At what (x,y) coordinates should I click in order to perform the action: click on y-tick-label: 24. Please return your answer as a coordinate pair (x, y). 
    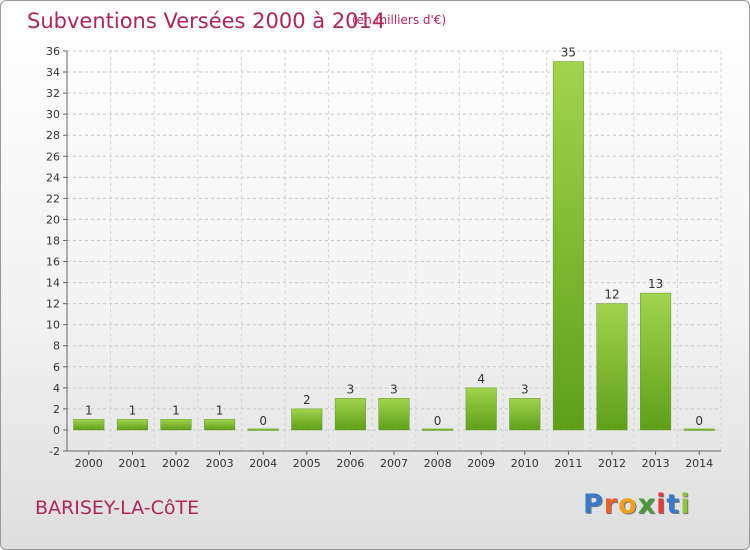
    Looking at the image, I should click on (53, 177).